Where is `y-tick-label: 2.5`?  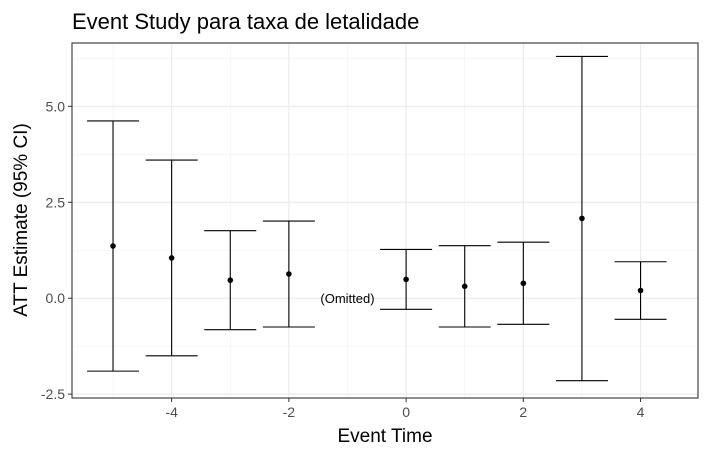 y-tick-label: 2.5 is located at coordinates (56, 202).